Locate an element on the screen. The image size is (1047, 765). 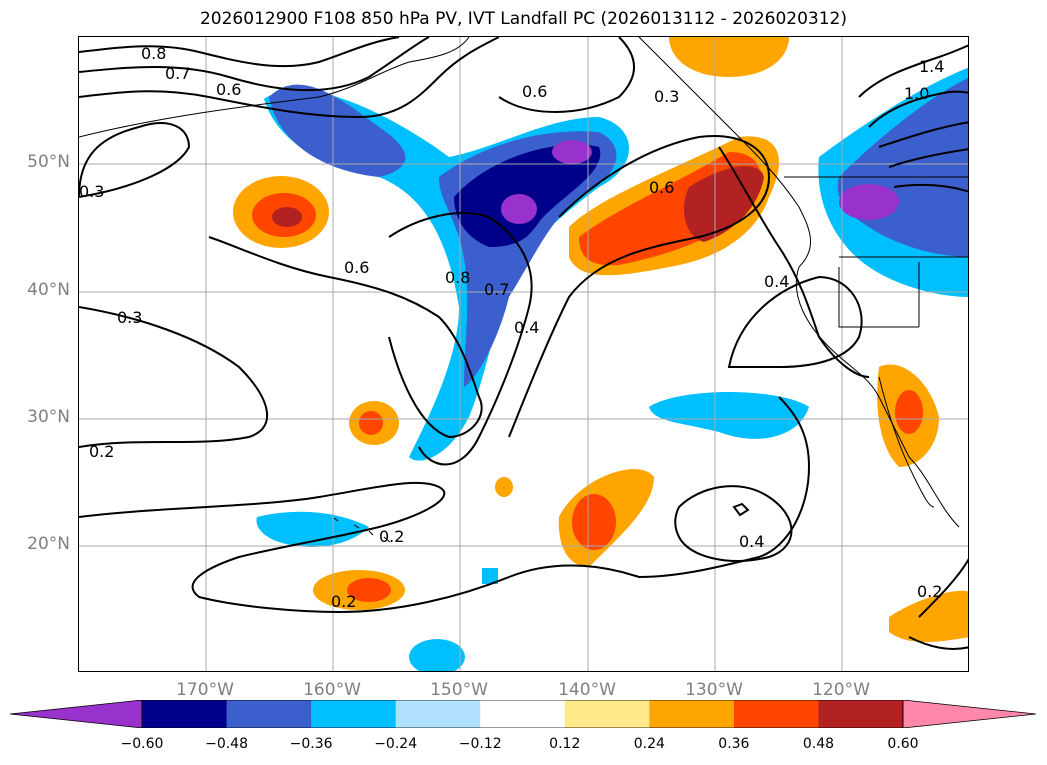
colorbar-tick-label: 0.48 is located at coordinates (818, 744).